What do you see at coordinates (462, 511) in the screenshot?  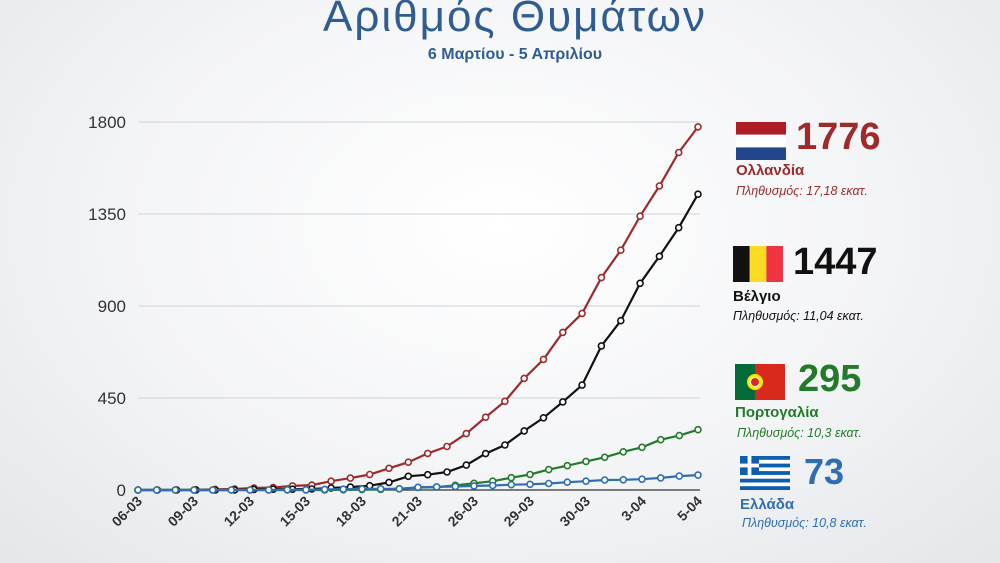 I see `x-tick-label: 26-03` at bounding box center [462, 511].